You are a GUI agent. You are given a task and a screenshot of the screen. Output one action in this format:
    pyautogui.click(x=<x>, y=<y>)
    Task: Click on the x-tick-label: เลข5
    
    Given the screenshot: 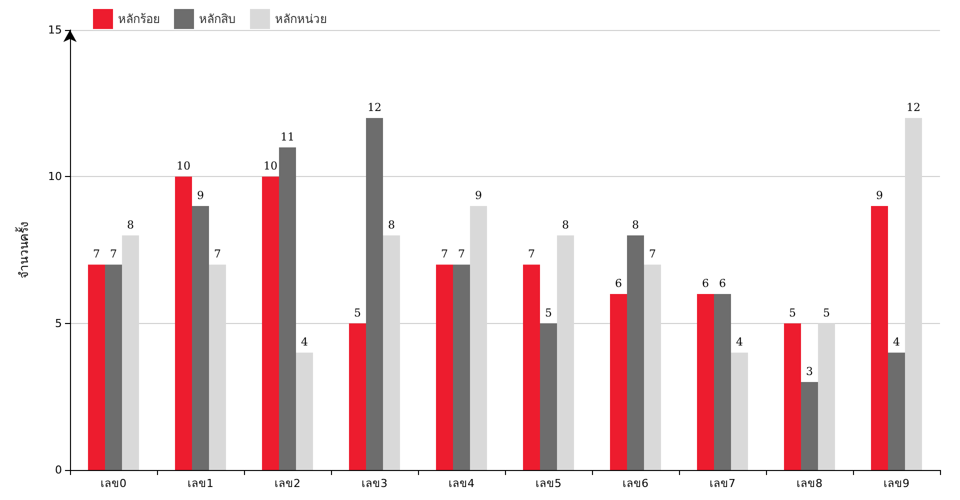 What is the action you would take?
    pyautogui.click(x=549, y=483)
    